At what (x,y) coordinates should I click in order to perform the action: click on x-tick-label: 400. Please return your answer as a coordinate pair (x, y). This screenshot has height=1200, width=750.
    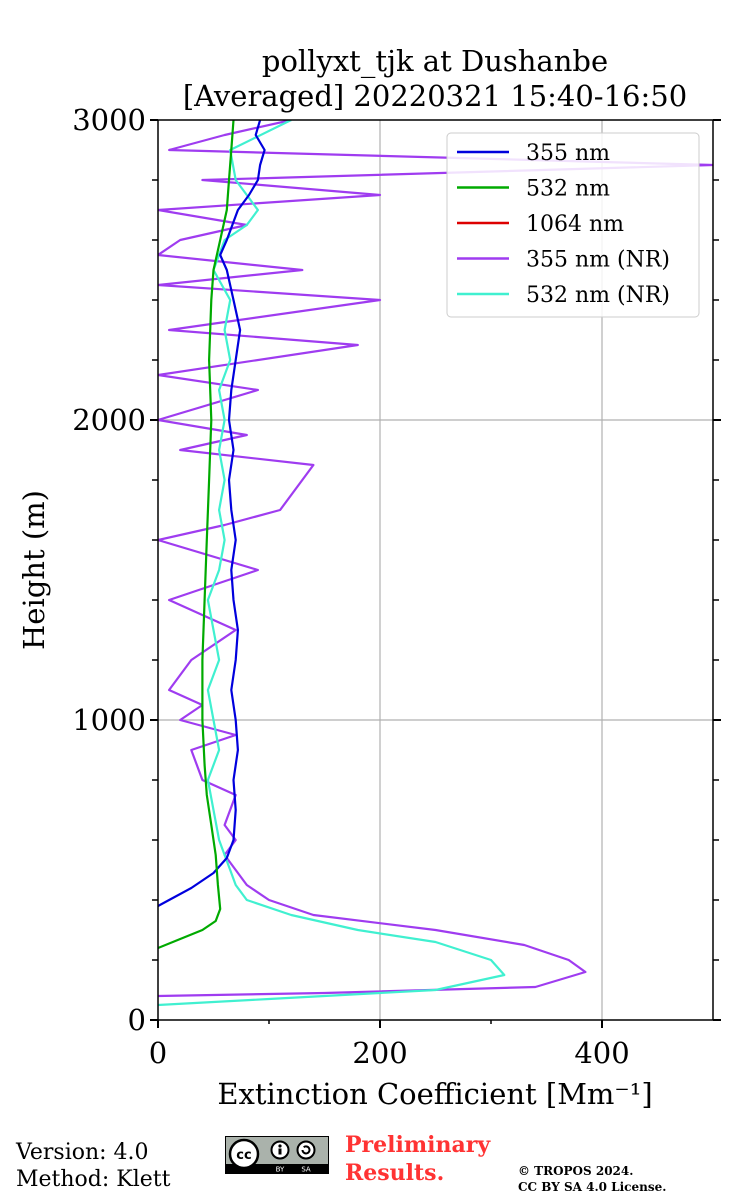
    Looking at the image, I should click on (601, 1053).